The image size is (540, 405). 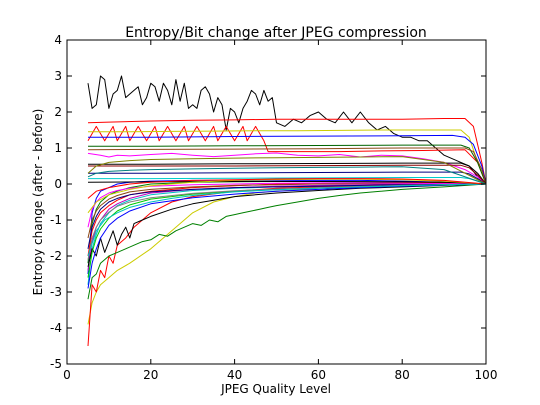 What do you see at coordinates (234, 375) in the screenshot?
I see `x-tick-label: 40` at bounding box center [234, 375].